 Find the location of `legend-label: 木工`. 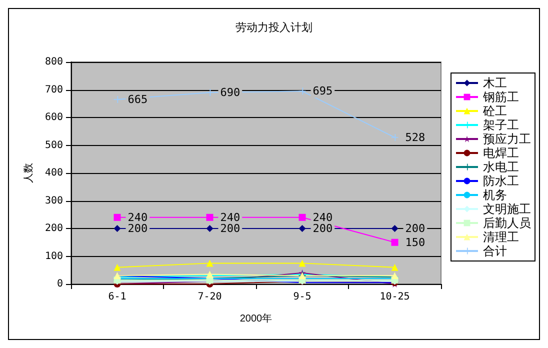

legend-label: 木工 is located at coordinates (495, 83).